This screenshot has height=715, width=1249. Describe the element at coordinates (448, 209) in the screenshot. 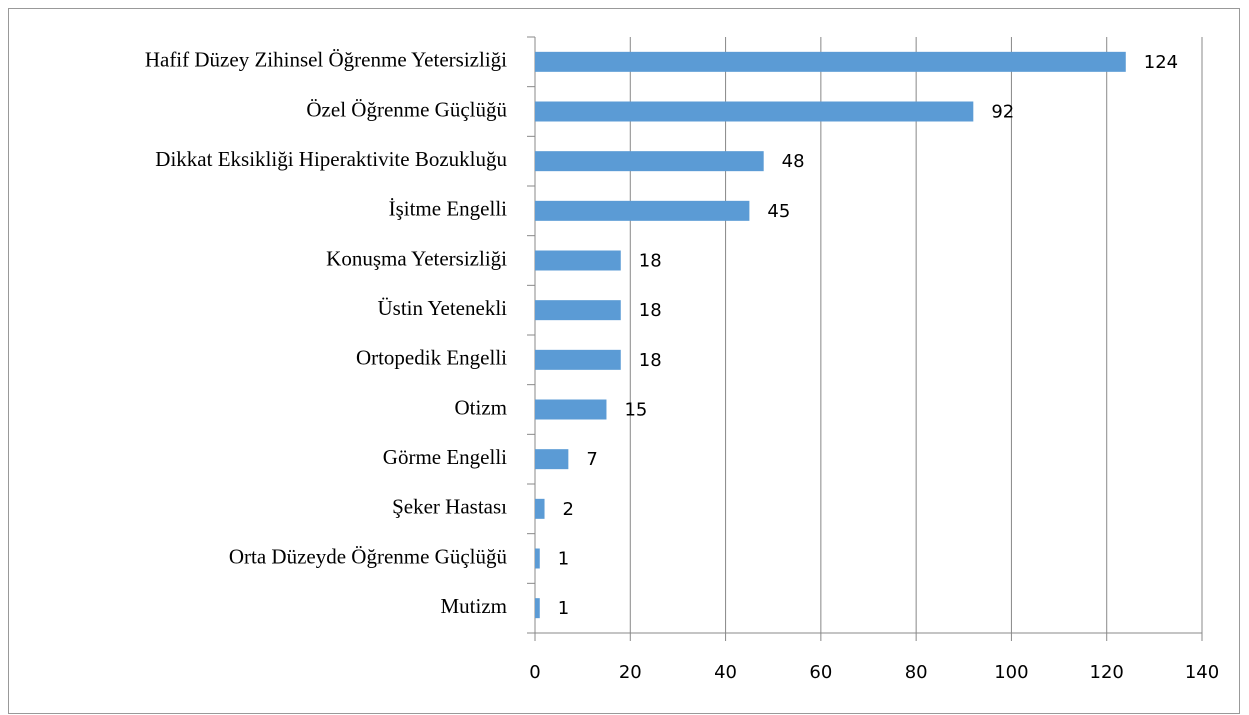

I see `y-tick-label: İşitme Engelli` at that location.